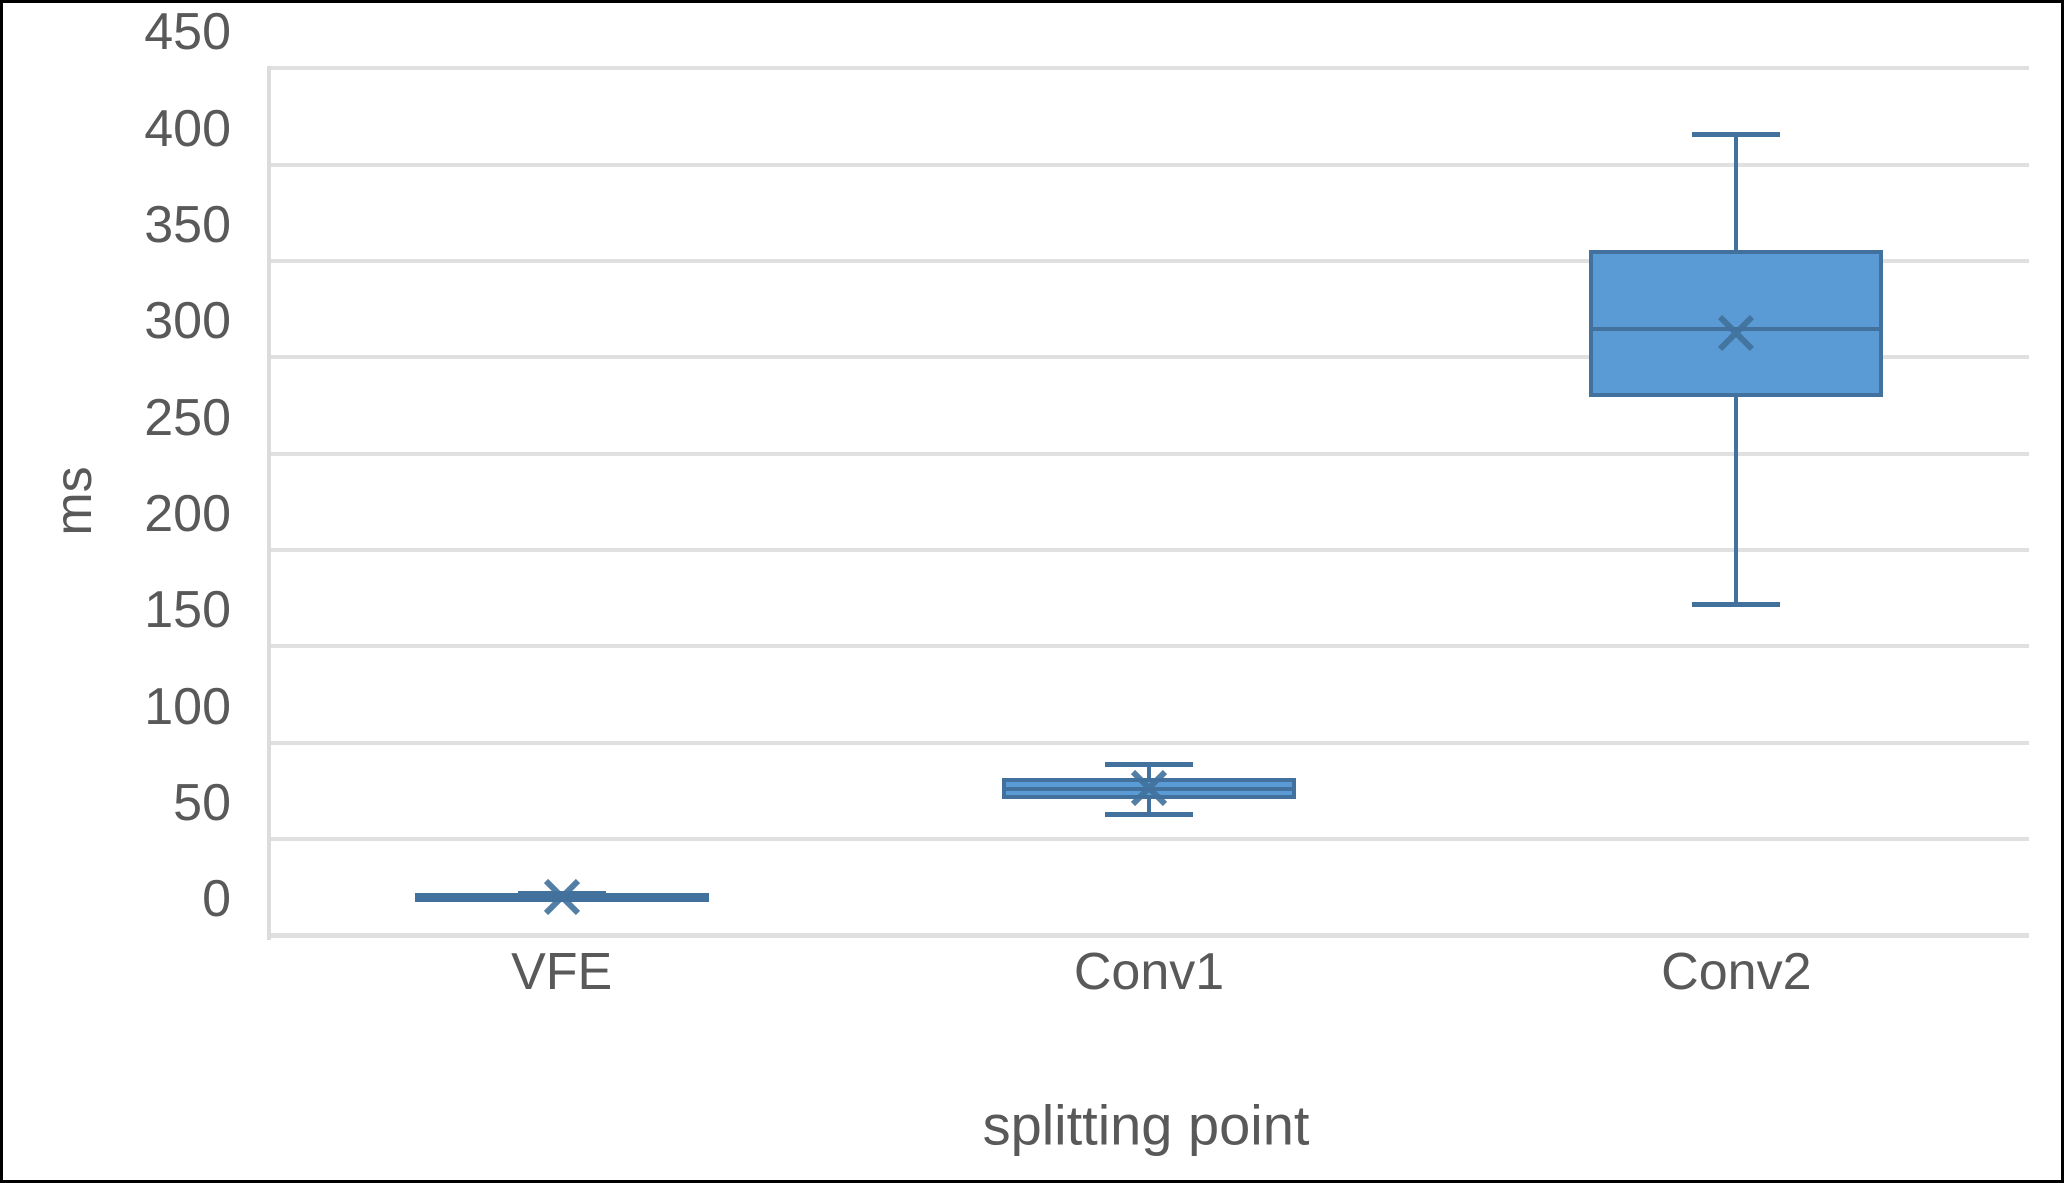  I want to click on y-tick-label: 150, so click(187, 610).